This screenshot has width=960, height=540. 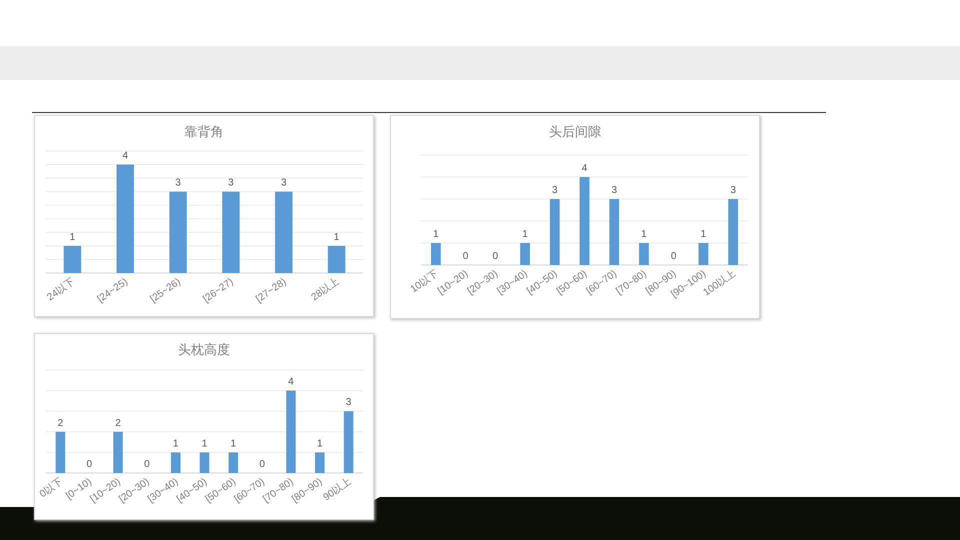 I want to click on x-tick-label: 90以上, so click(x=337, y=490).